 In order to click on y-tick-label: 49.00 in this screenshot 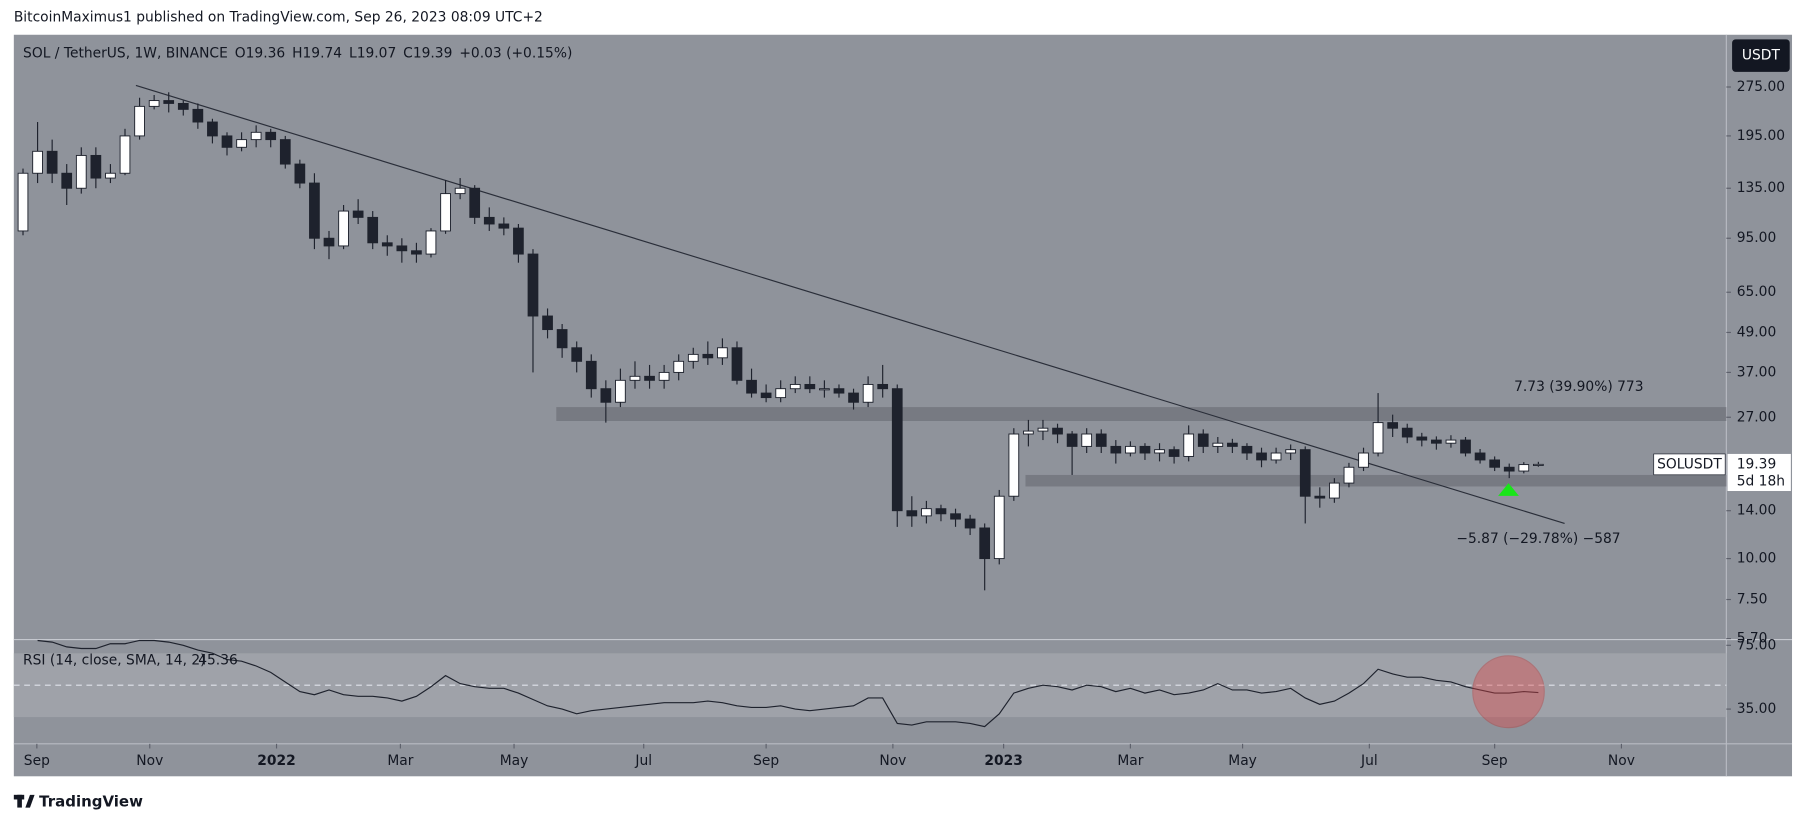, I will do `click(1757, 332)`.